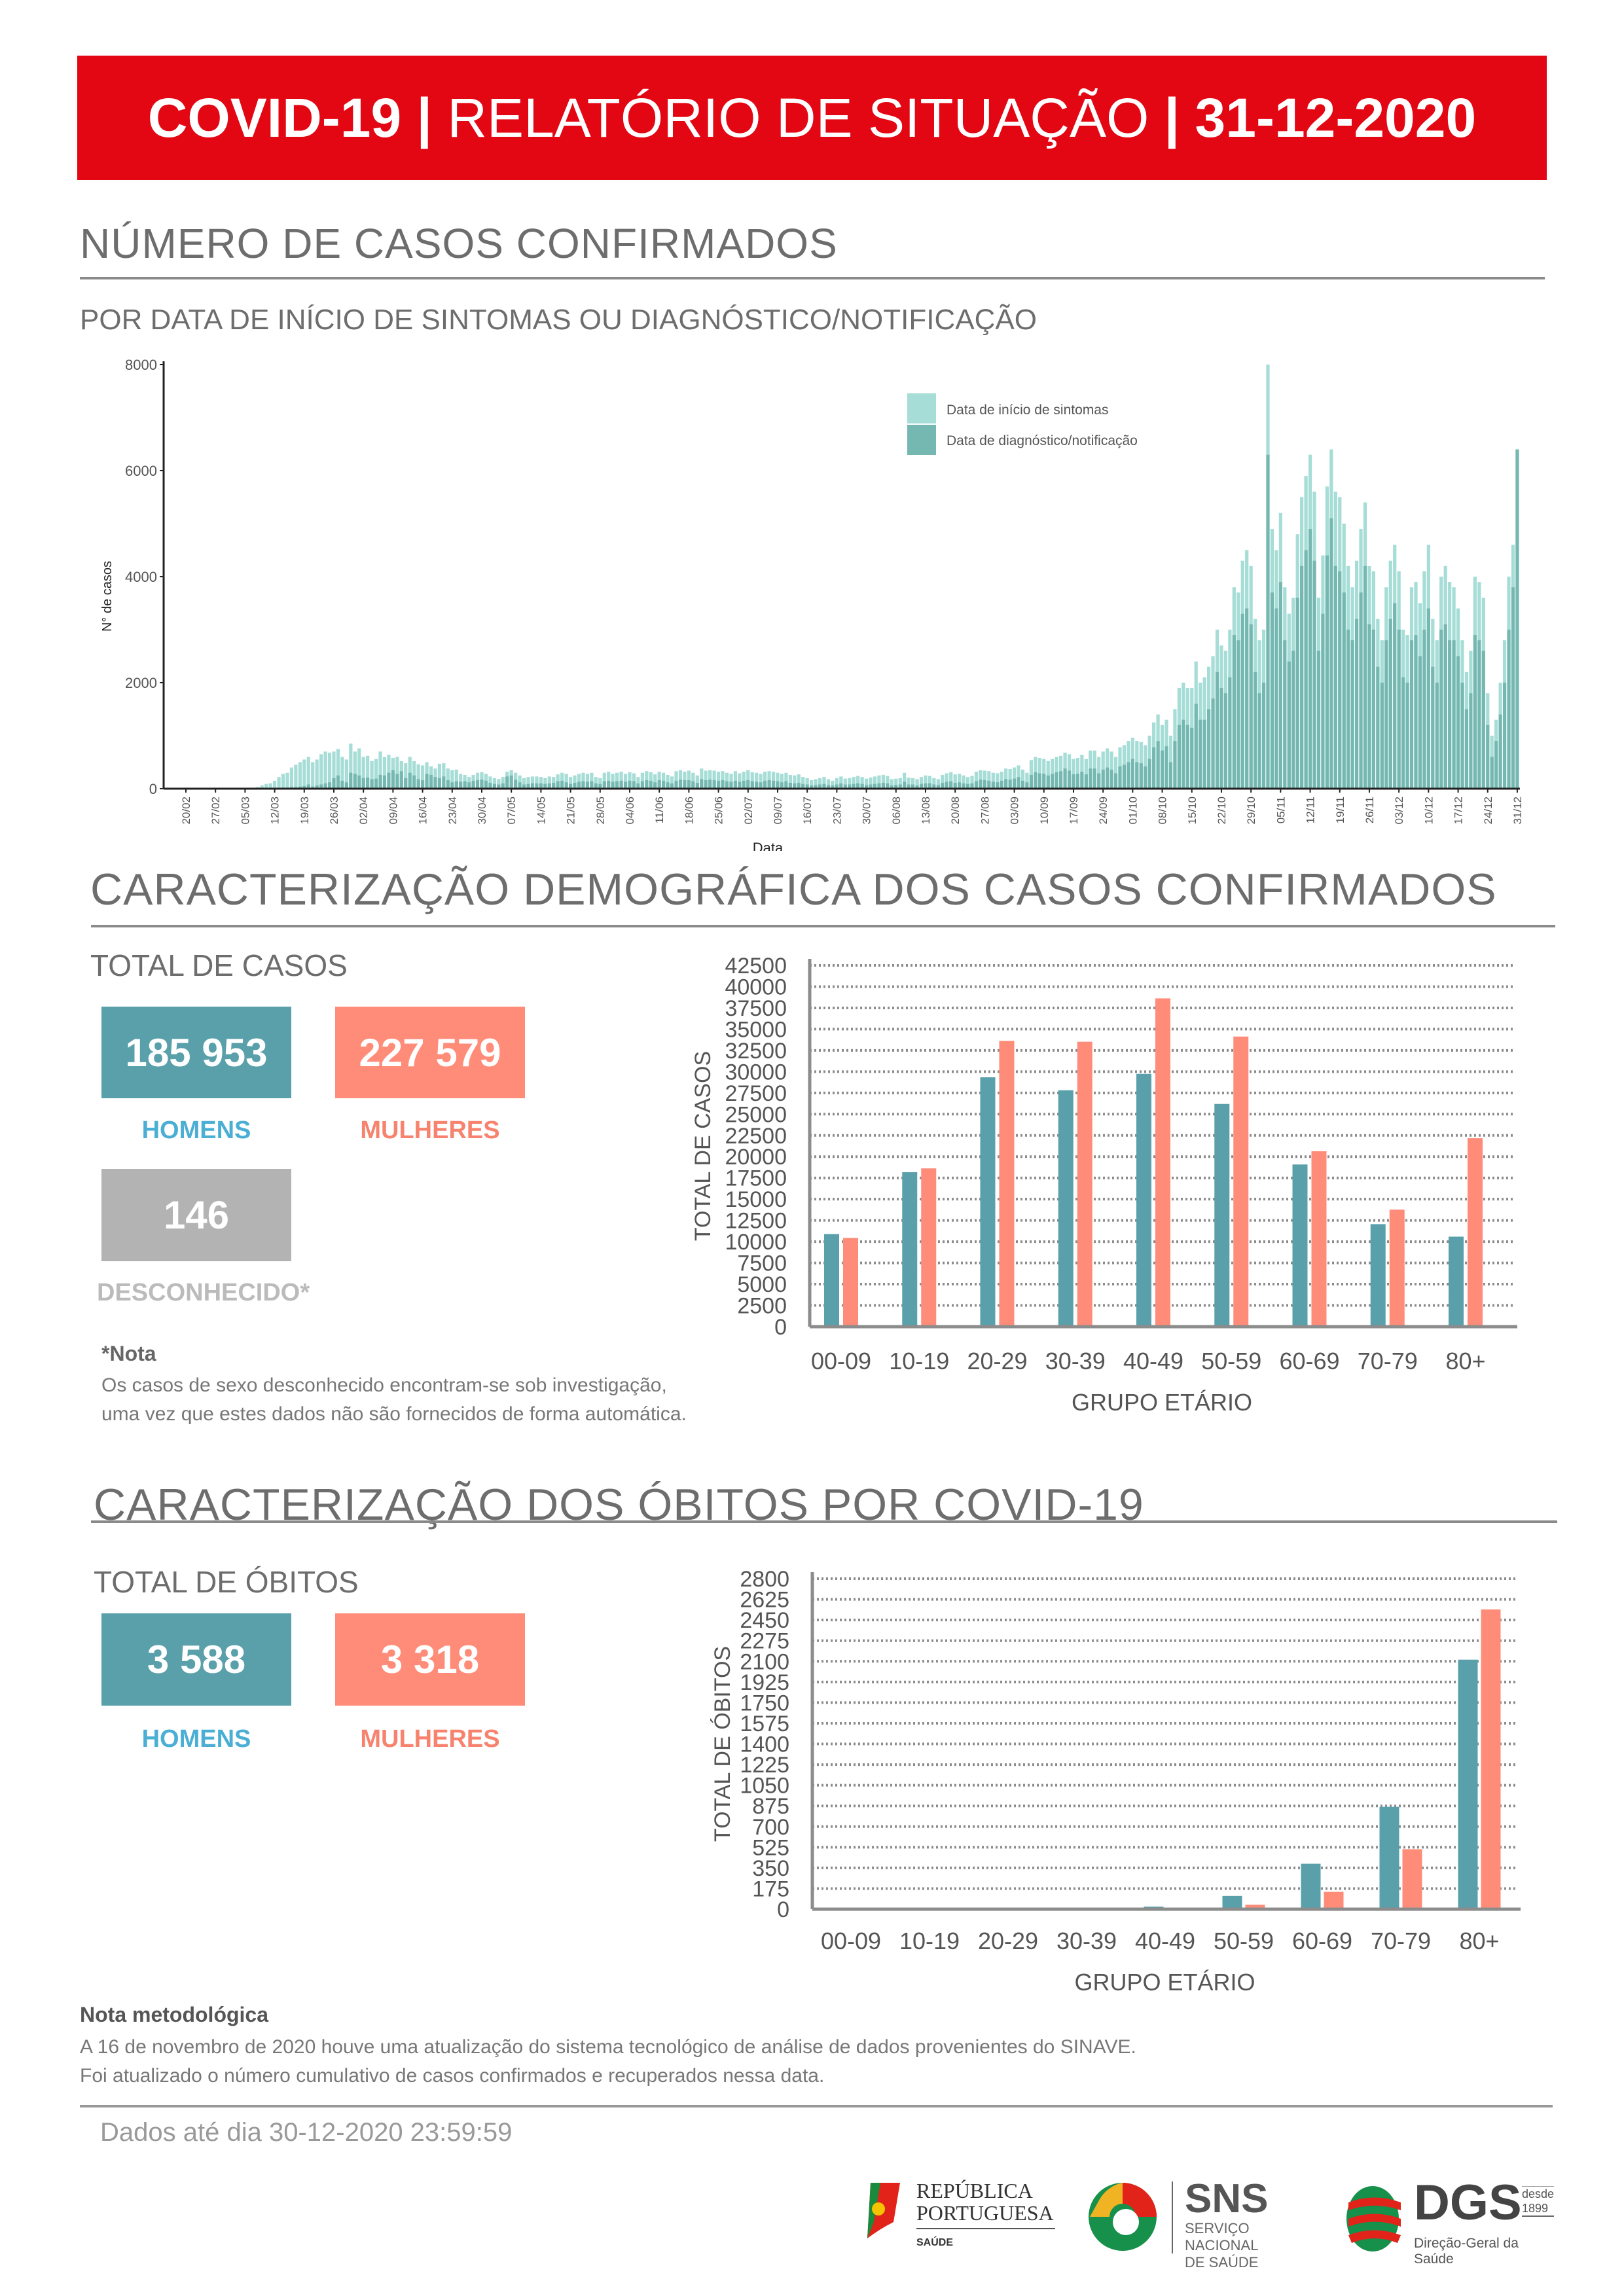  I want to click on y-tick-label: 700, so click(770, 1827).